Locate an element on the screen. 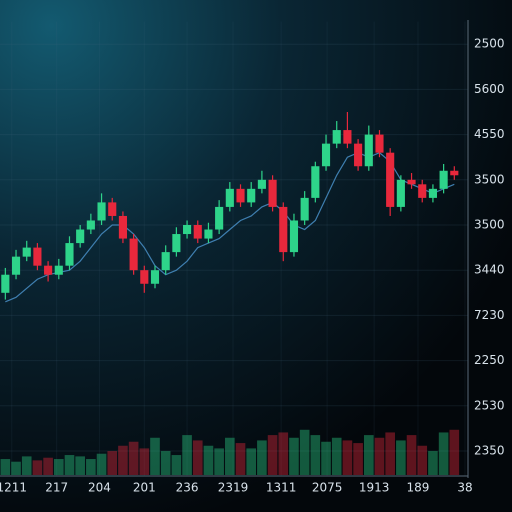  x-tick-label: 201 is located at coordinates (144, 488).